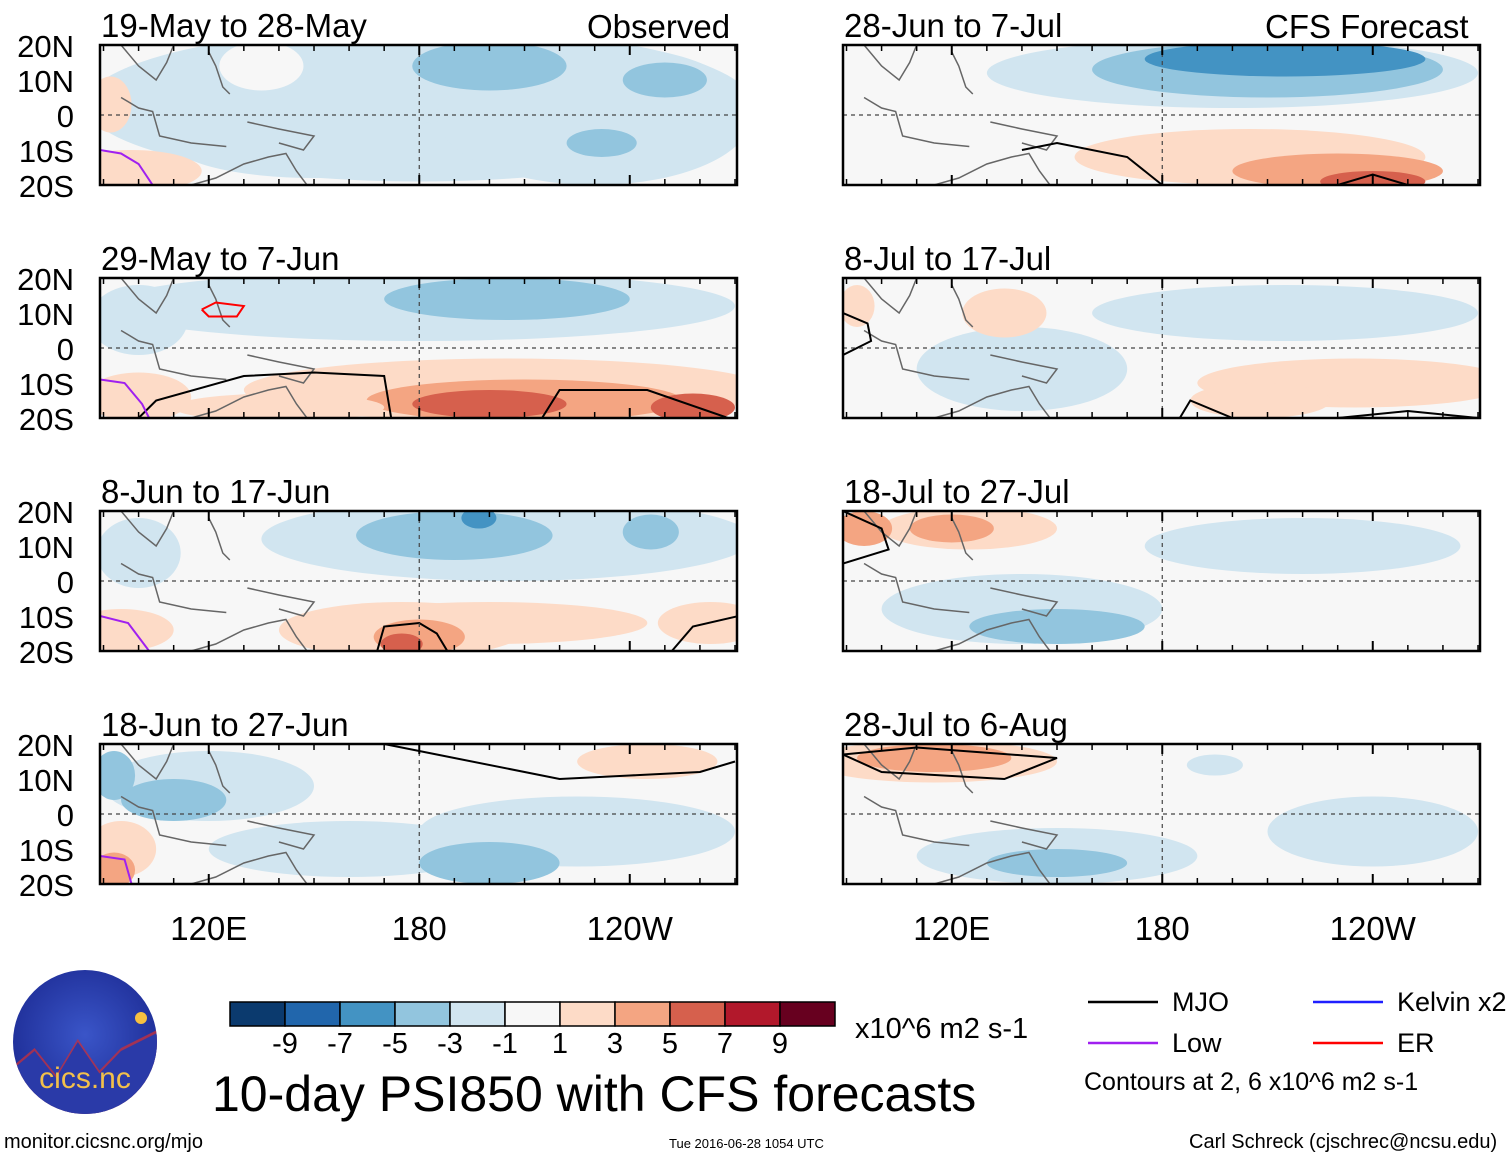 Image resolution: width=1510 pixels, height=1158 pixels. I want to click on colorbar-label: 1, so click(560, 1044).